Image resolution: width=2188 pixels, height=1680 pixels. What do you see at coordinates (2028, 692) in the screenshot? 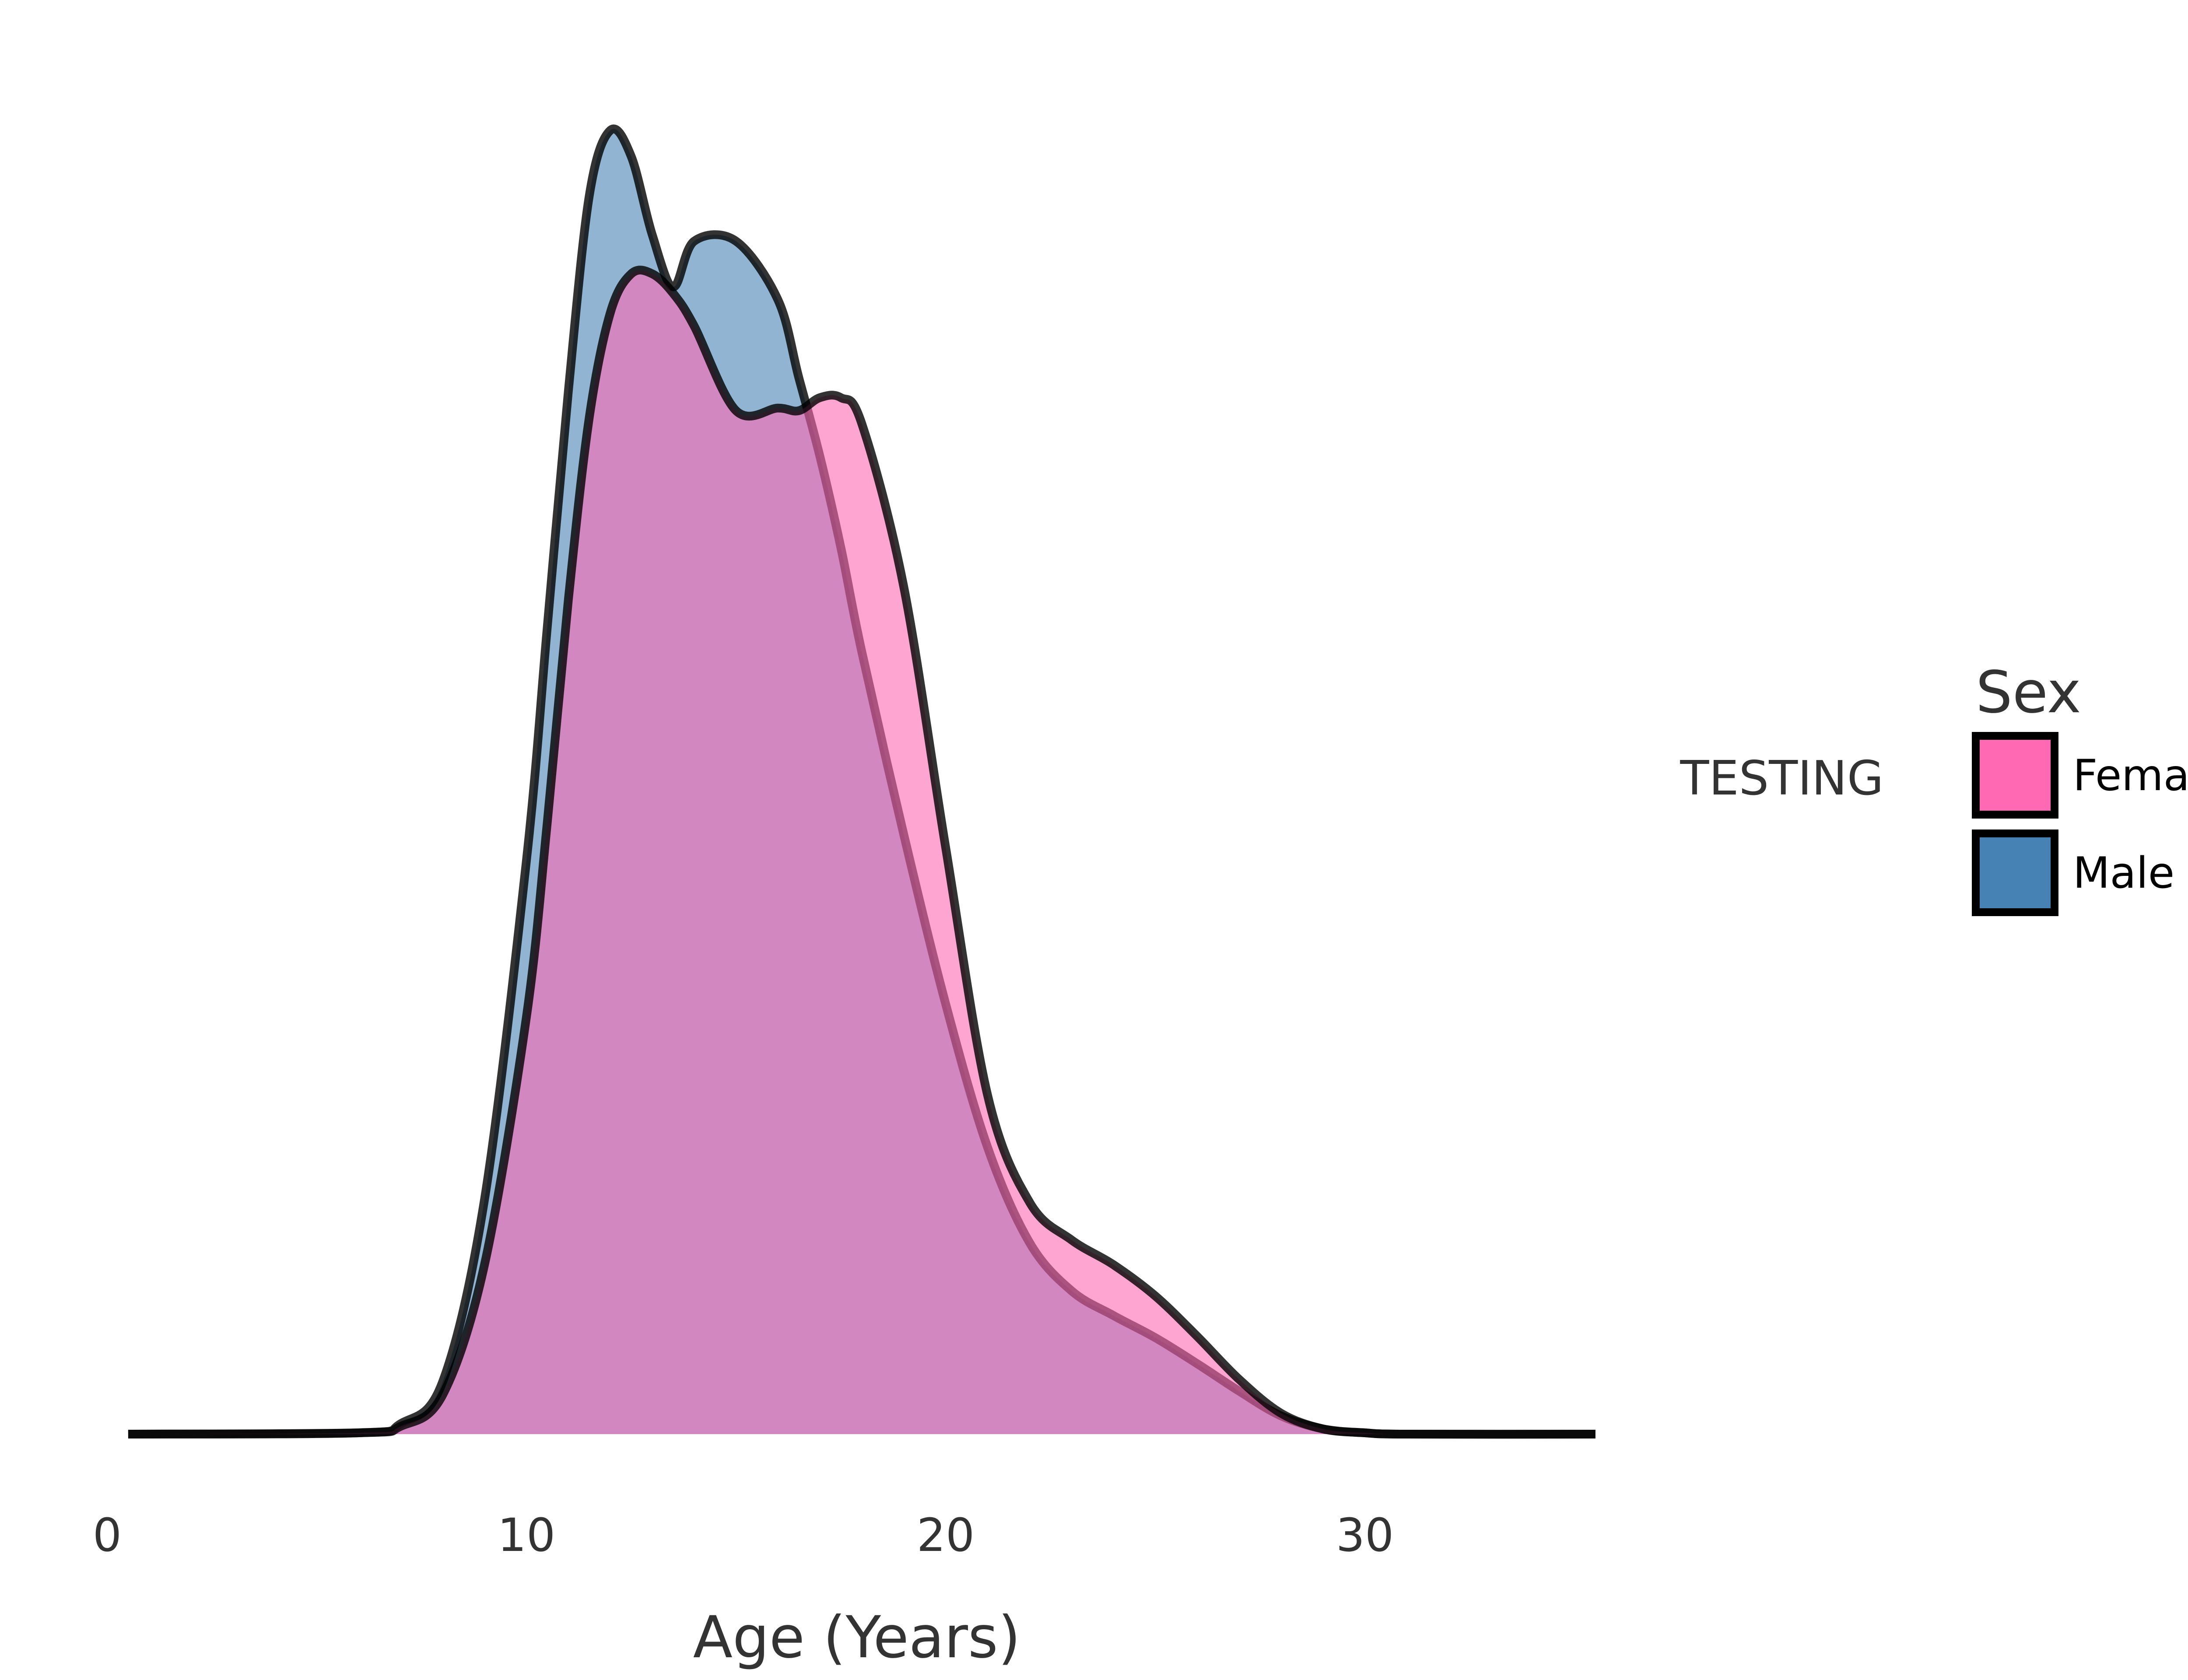
I see `legend-title: Sex` at bounding box center [2028, 692].